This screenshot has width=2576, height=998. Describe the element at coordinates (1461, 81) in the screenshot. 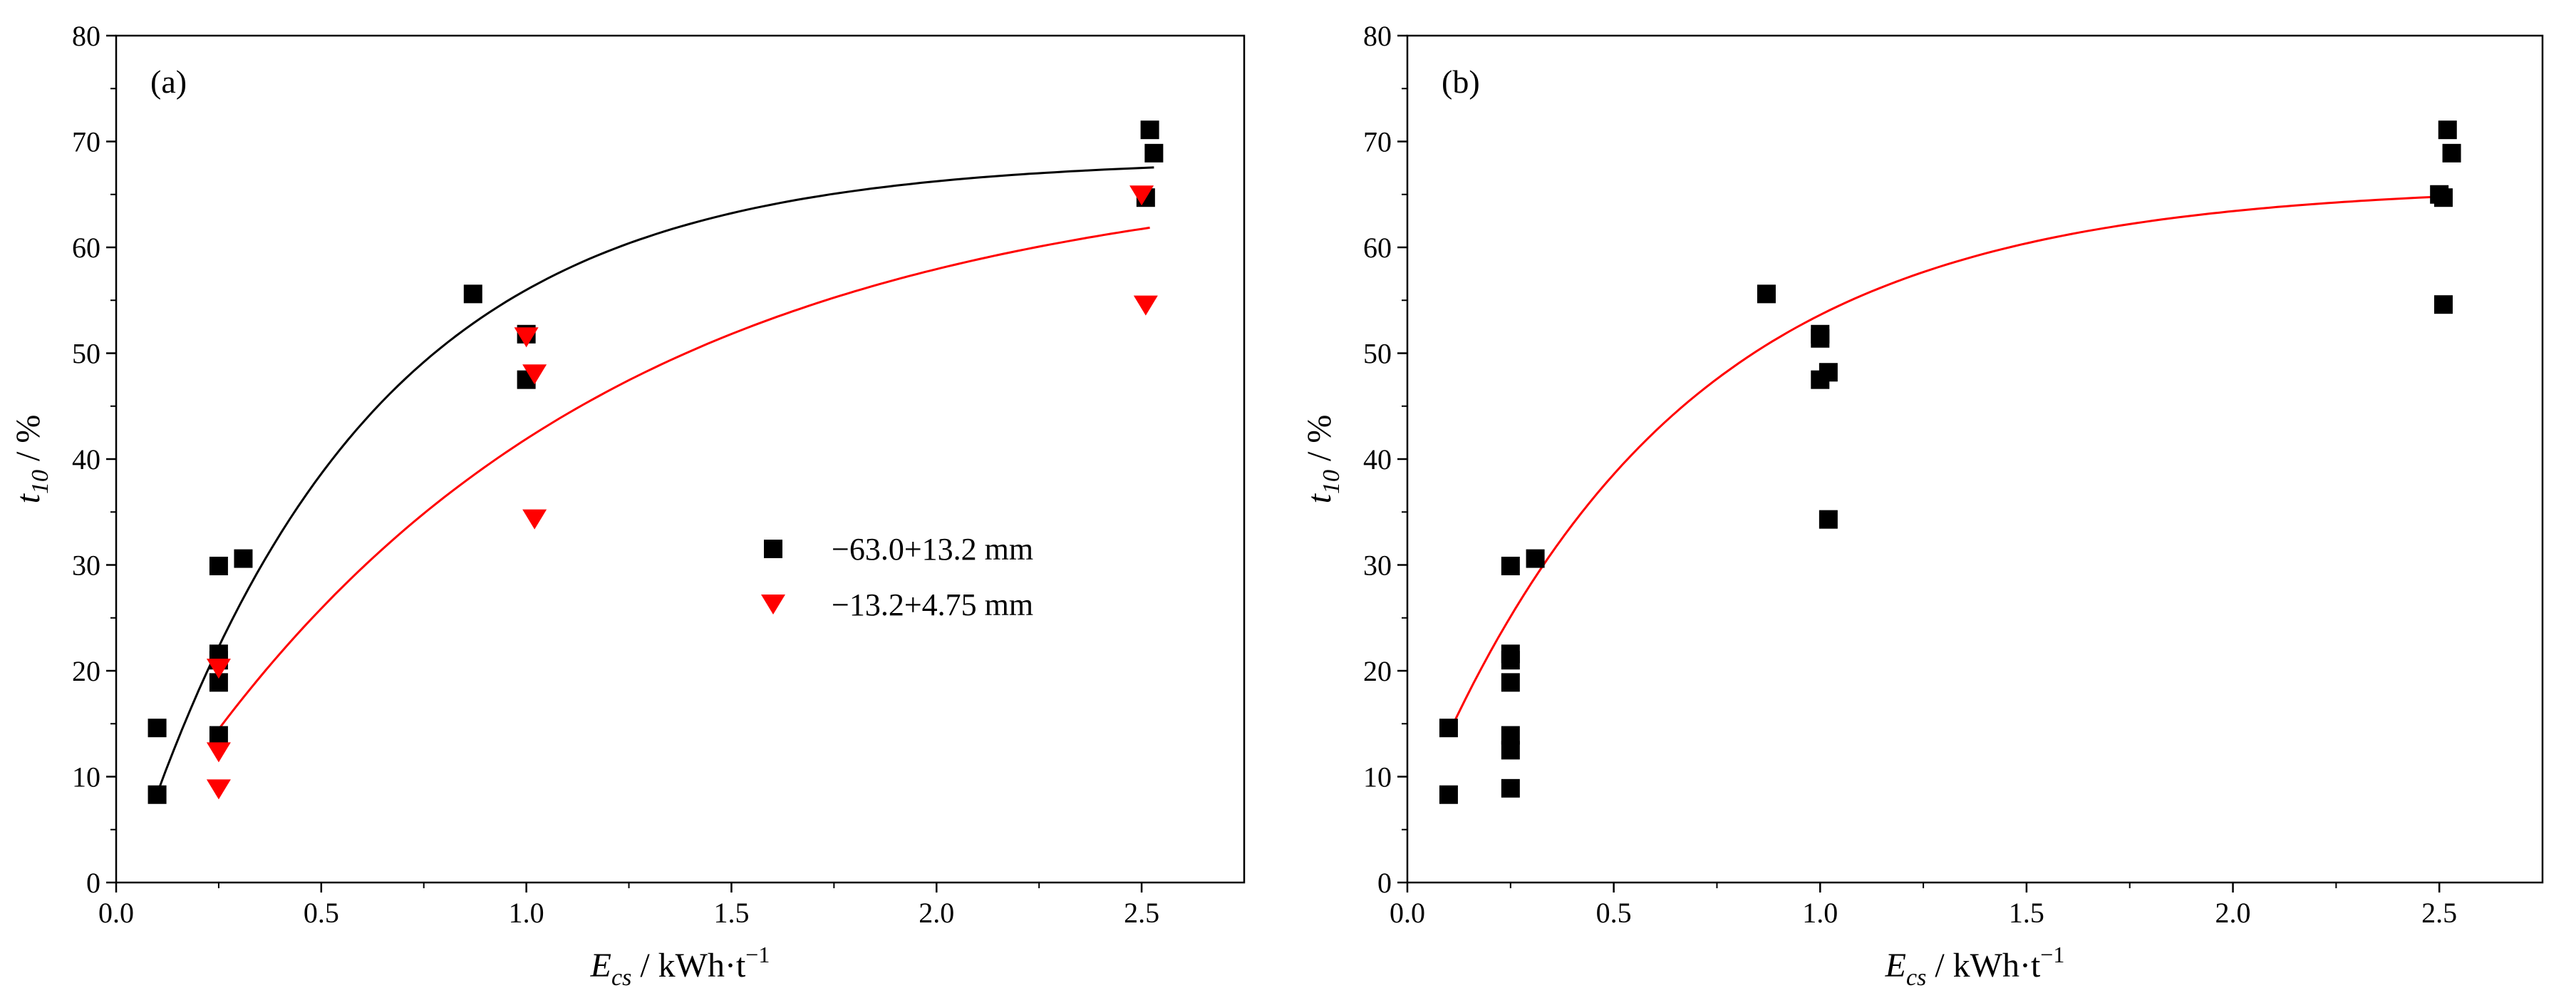

I see `panel-label: (b)` at that location.